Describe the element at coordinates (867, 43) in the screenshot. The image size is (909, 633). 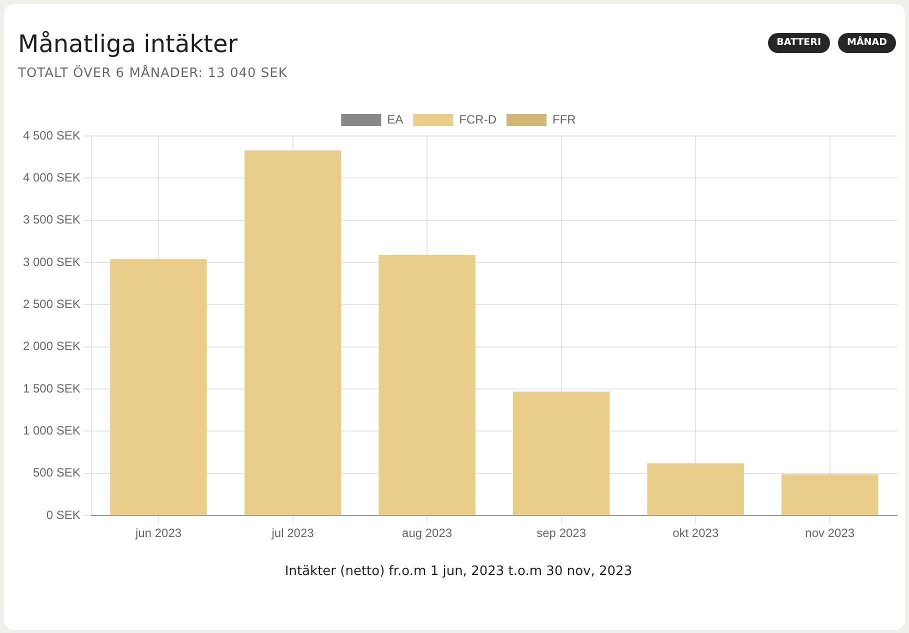
I see `pill-button: MÅNAD` at that location.